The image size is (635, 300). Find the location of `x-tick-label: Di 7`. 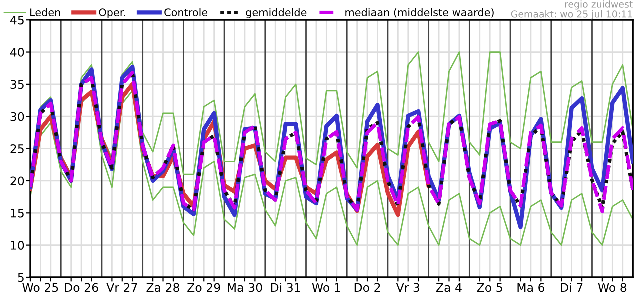

x-tick-label: Di 7 is located at coordinates (572, 287).